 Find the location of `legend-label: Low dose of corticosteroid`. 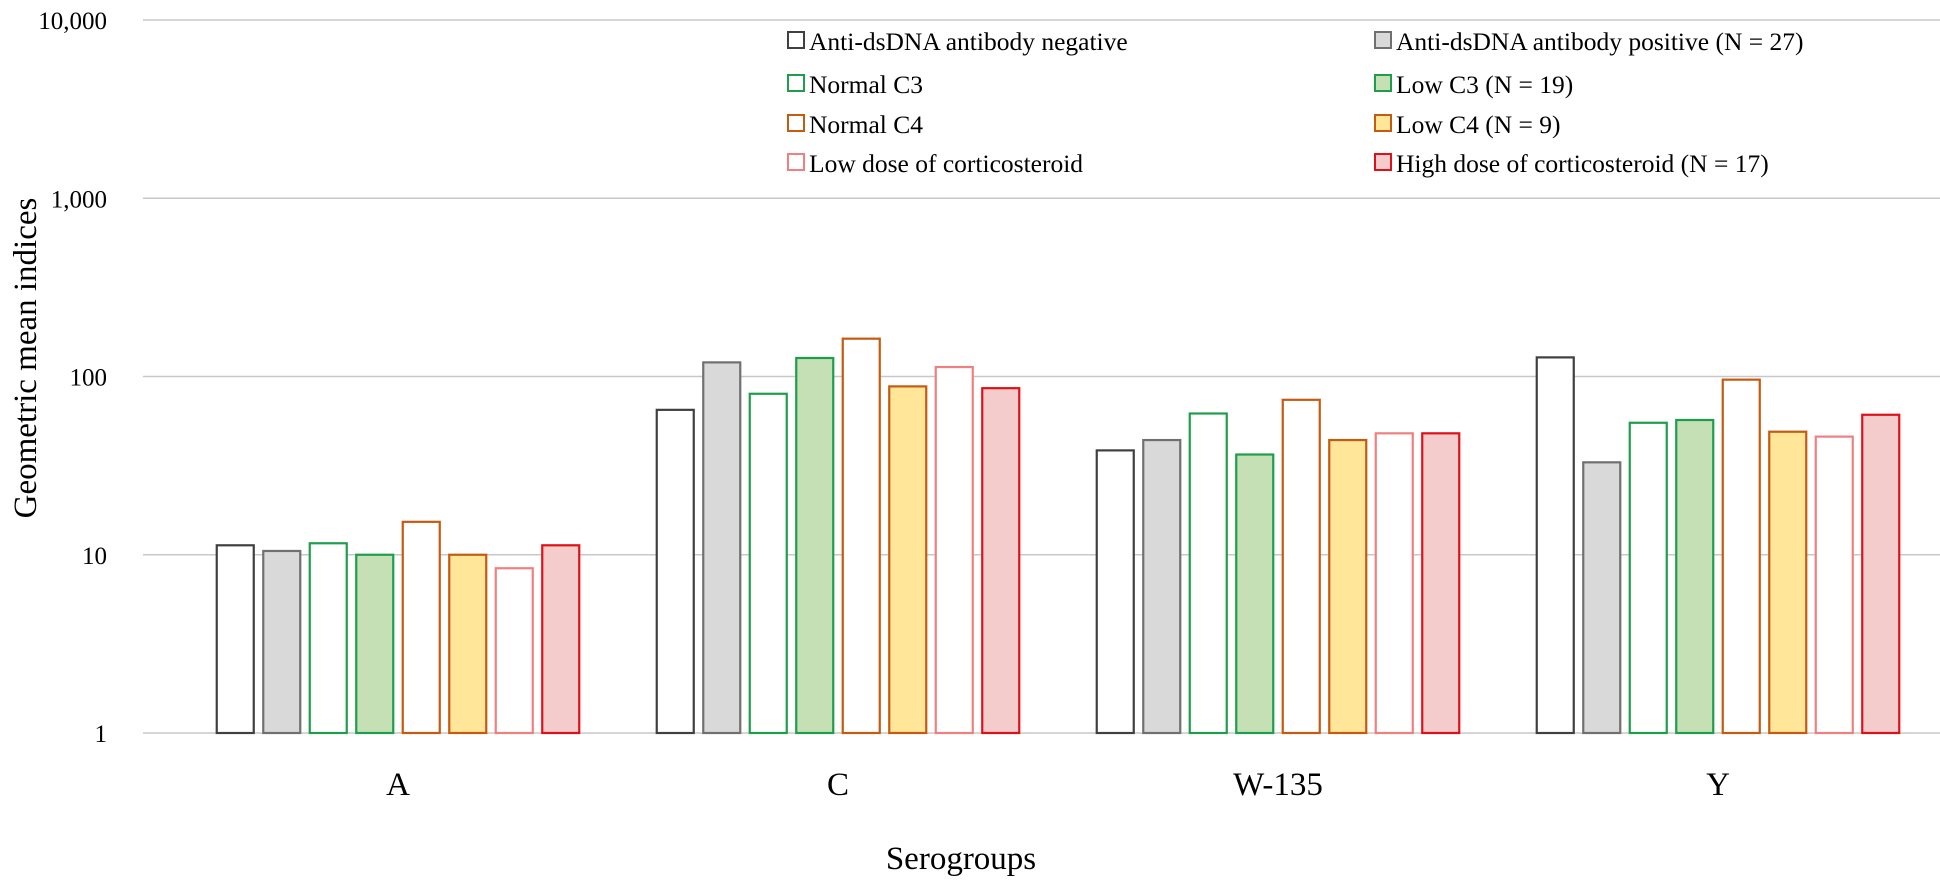

legend-label: Low dose of corticosteroid is located at coordinates (946, 163).